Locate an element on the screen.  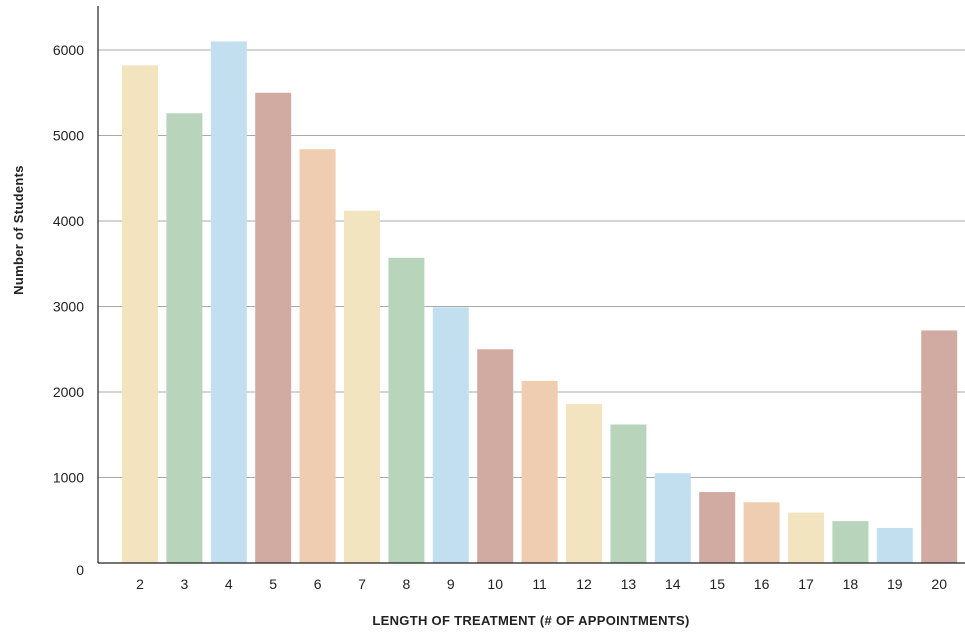
y-tick-label: 2000 is located at coordinates (68, 392).